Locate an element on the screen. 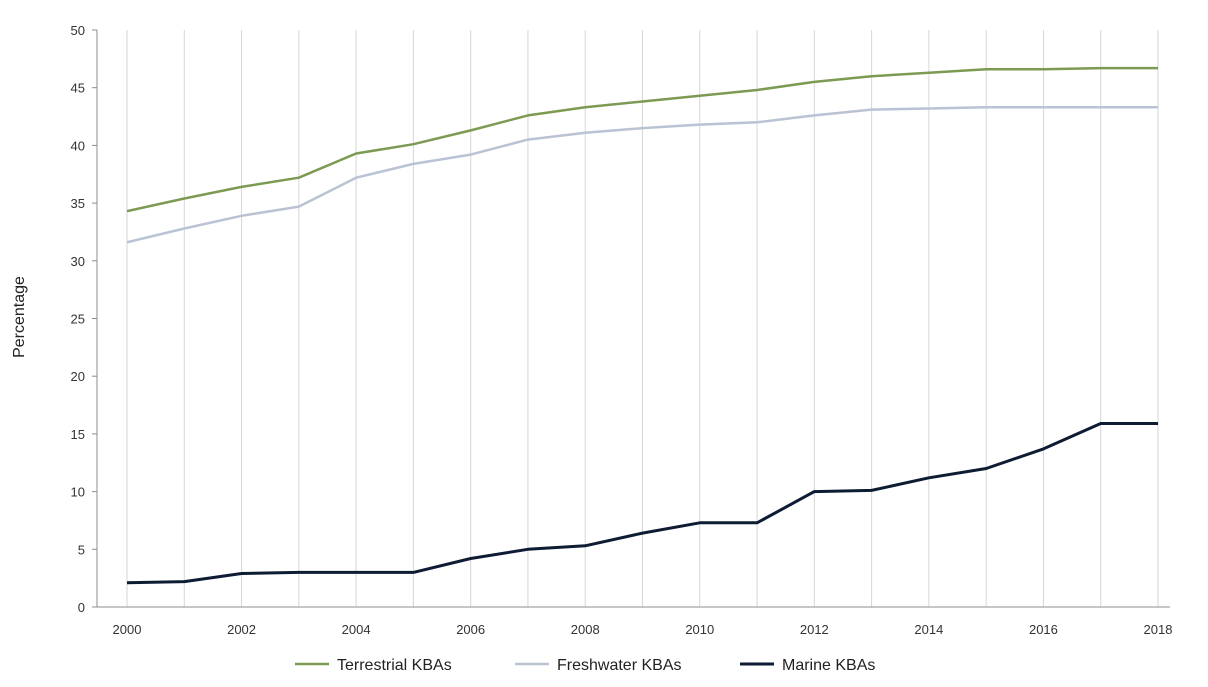 The width and height of the screenshot is (1208, 687). y-tick-label: 30 is located at coordinates (78, 261).